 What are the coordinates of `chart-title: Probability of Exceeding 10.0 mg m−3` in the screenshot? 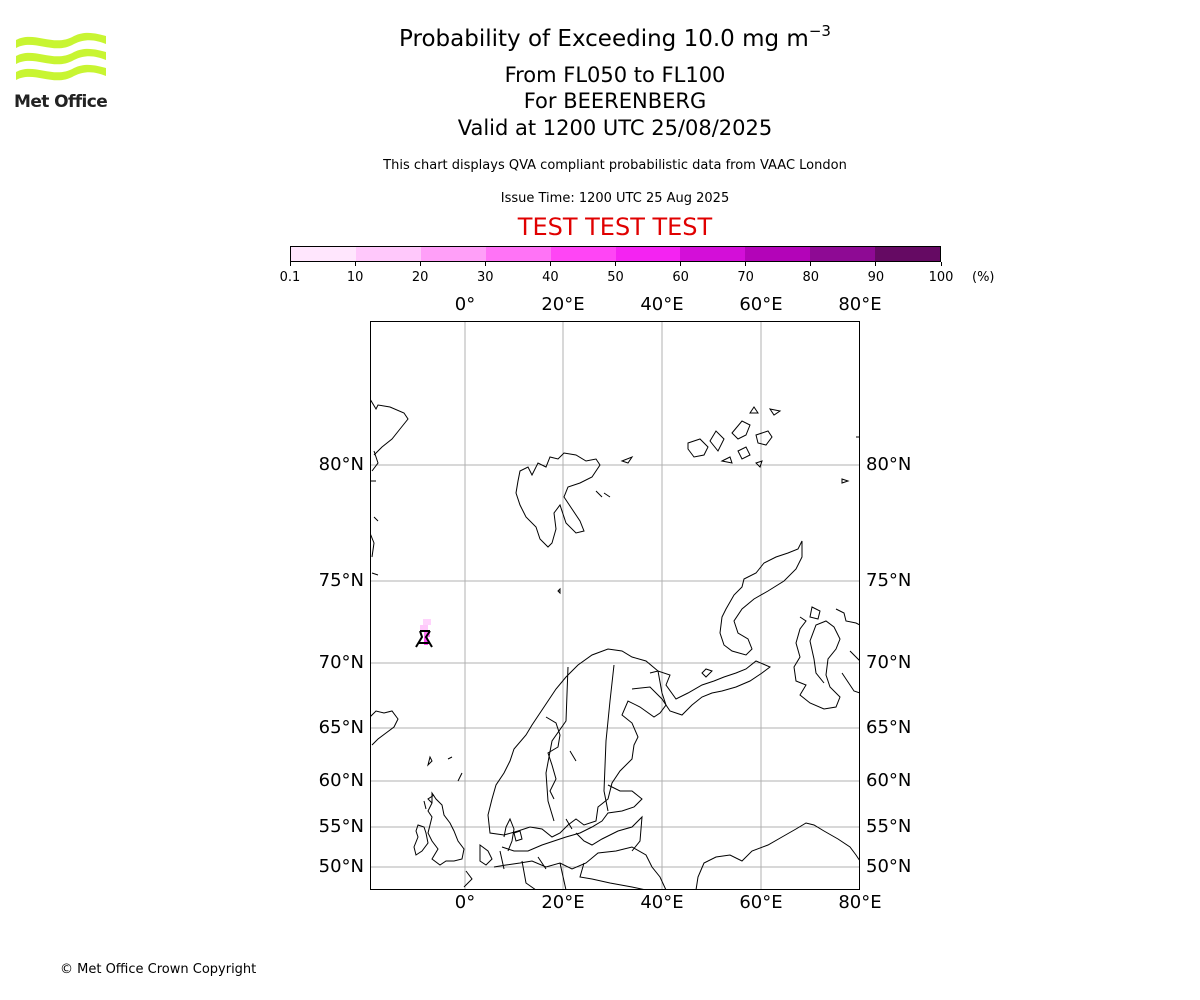 It's located at (600, 37).